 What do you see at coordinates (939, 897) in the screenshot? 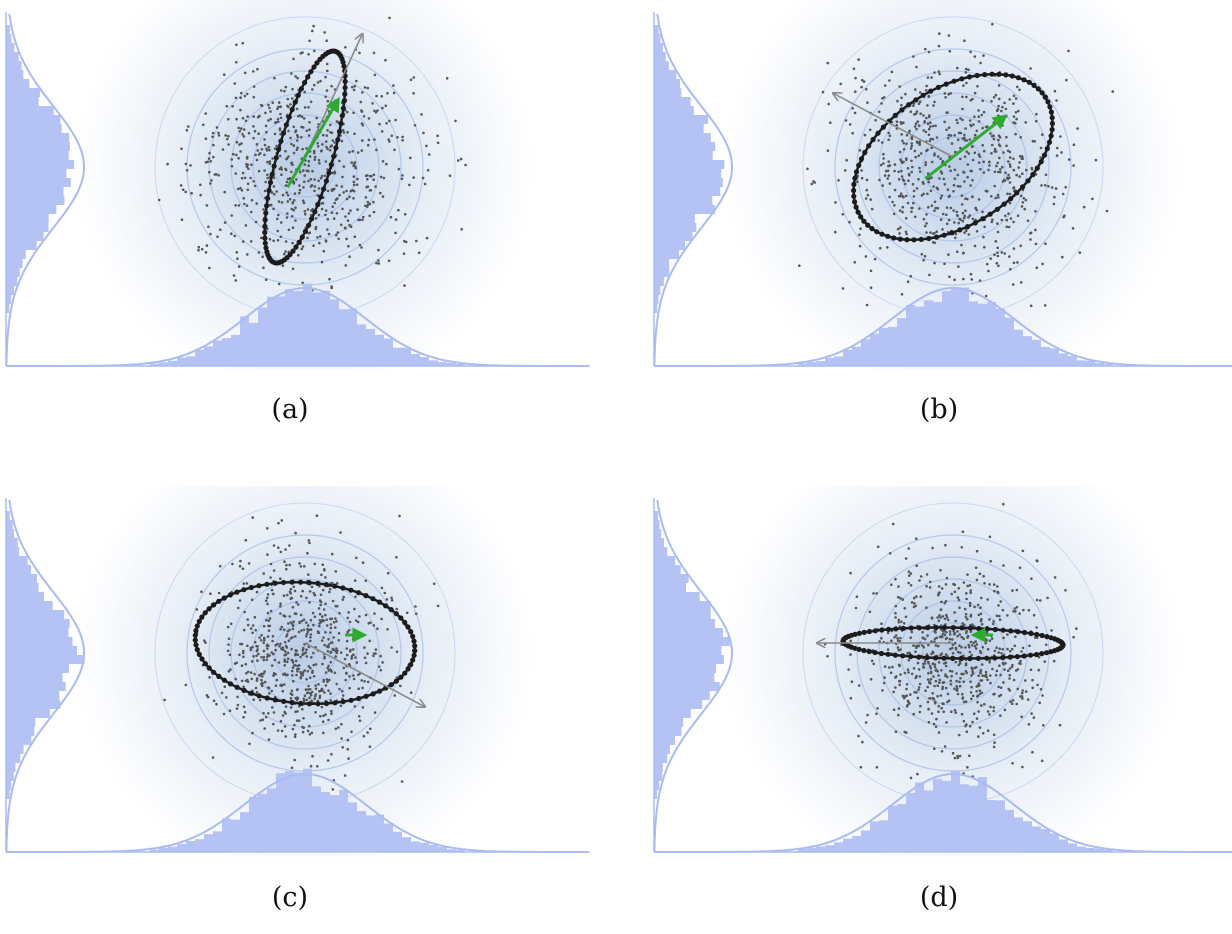
I see `panel-d-caption: (d)` at bounding box center [939, 897].